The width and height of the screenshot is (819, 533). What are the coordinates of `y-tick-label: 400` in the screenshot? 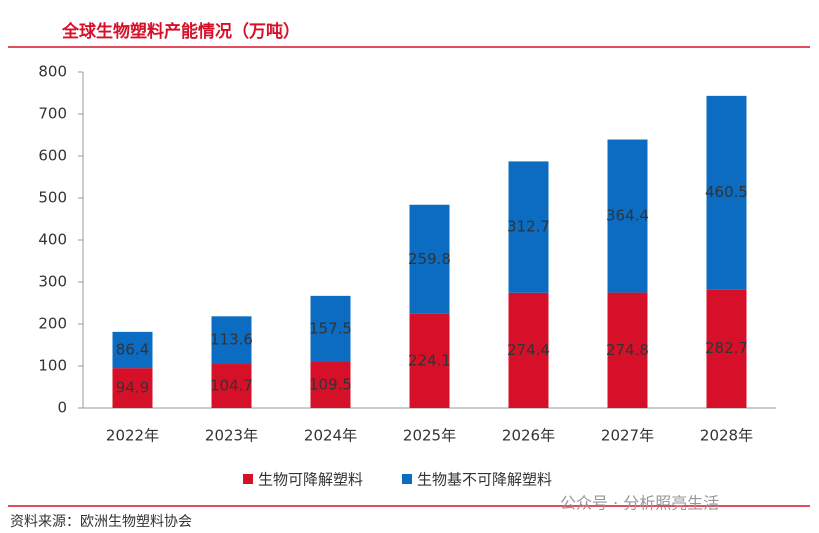 It's located at (52, 240).